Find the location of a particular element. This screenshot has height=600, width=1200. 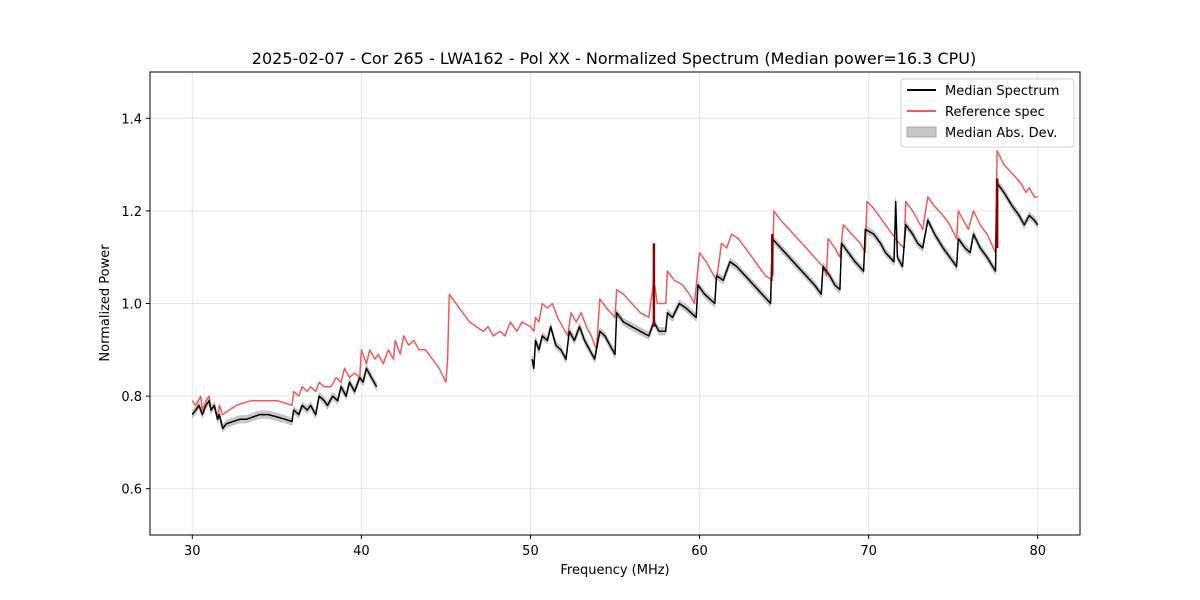

mad-band is located at coordinates (784, 275).